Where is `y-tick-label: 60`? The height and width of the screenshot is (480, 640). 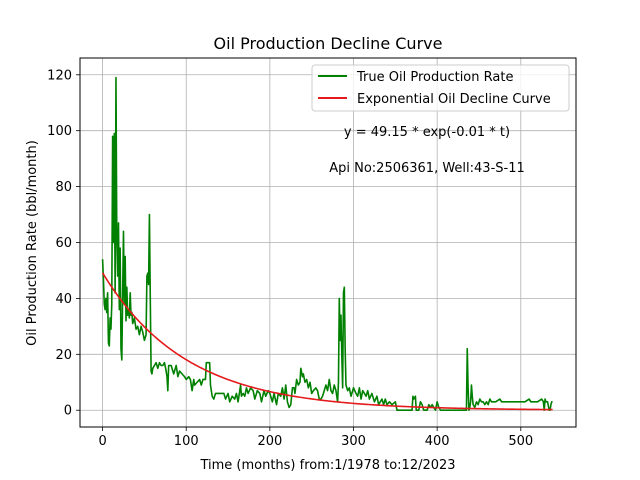
y-tick-label: 60 is located at coordinates (63, 243).